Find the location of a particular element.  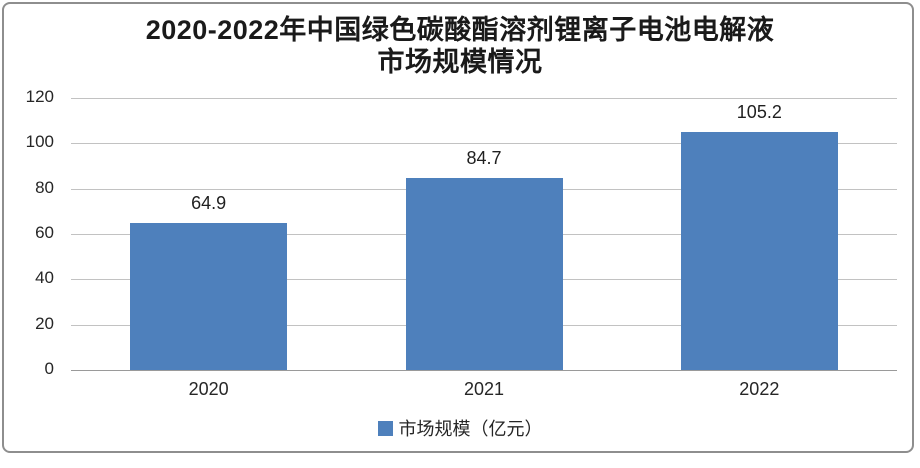

bar-2021 is located at coordinates (484, 274).